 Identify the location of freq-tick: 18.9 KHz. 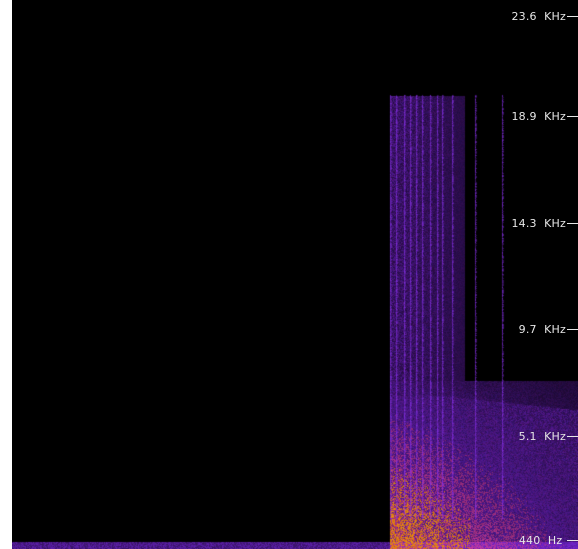
(544, 116).